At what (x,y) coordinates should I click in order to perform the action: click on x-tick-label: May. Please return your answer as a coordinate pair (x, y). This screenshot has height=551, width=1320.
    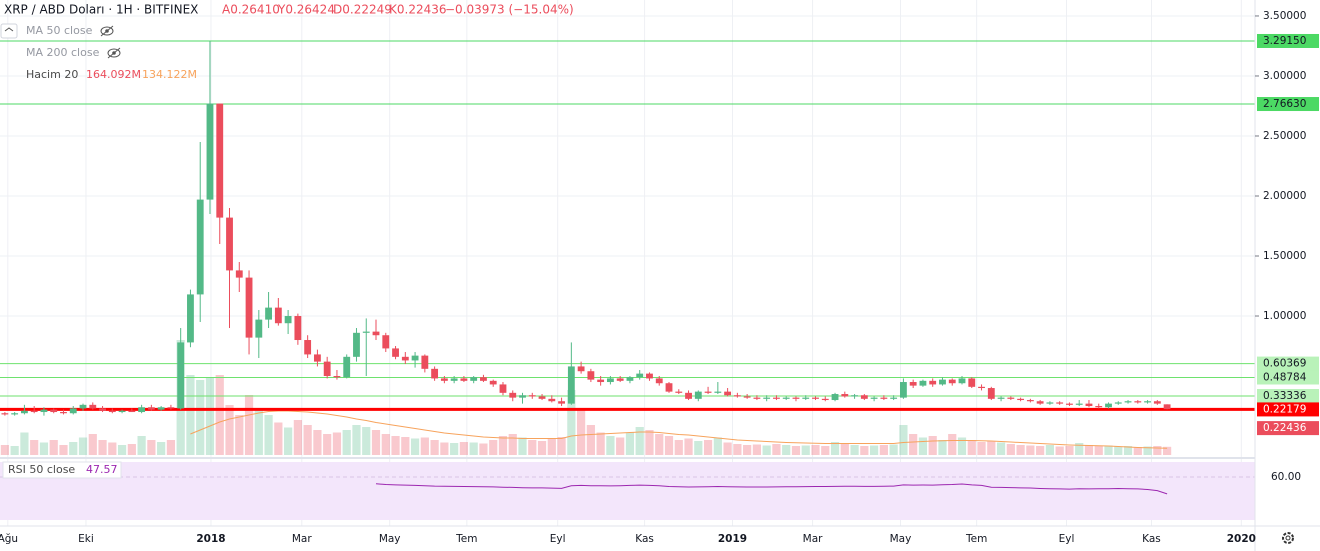
    Looking at the image, I should click on (901, 539).